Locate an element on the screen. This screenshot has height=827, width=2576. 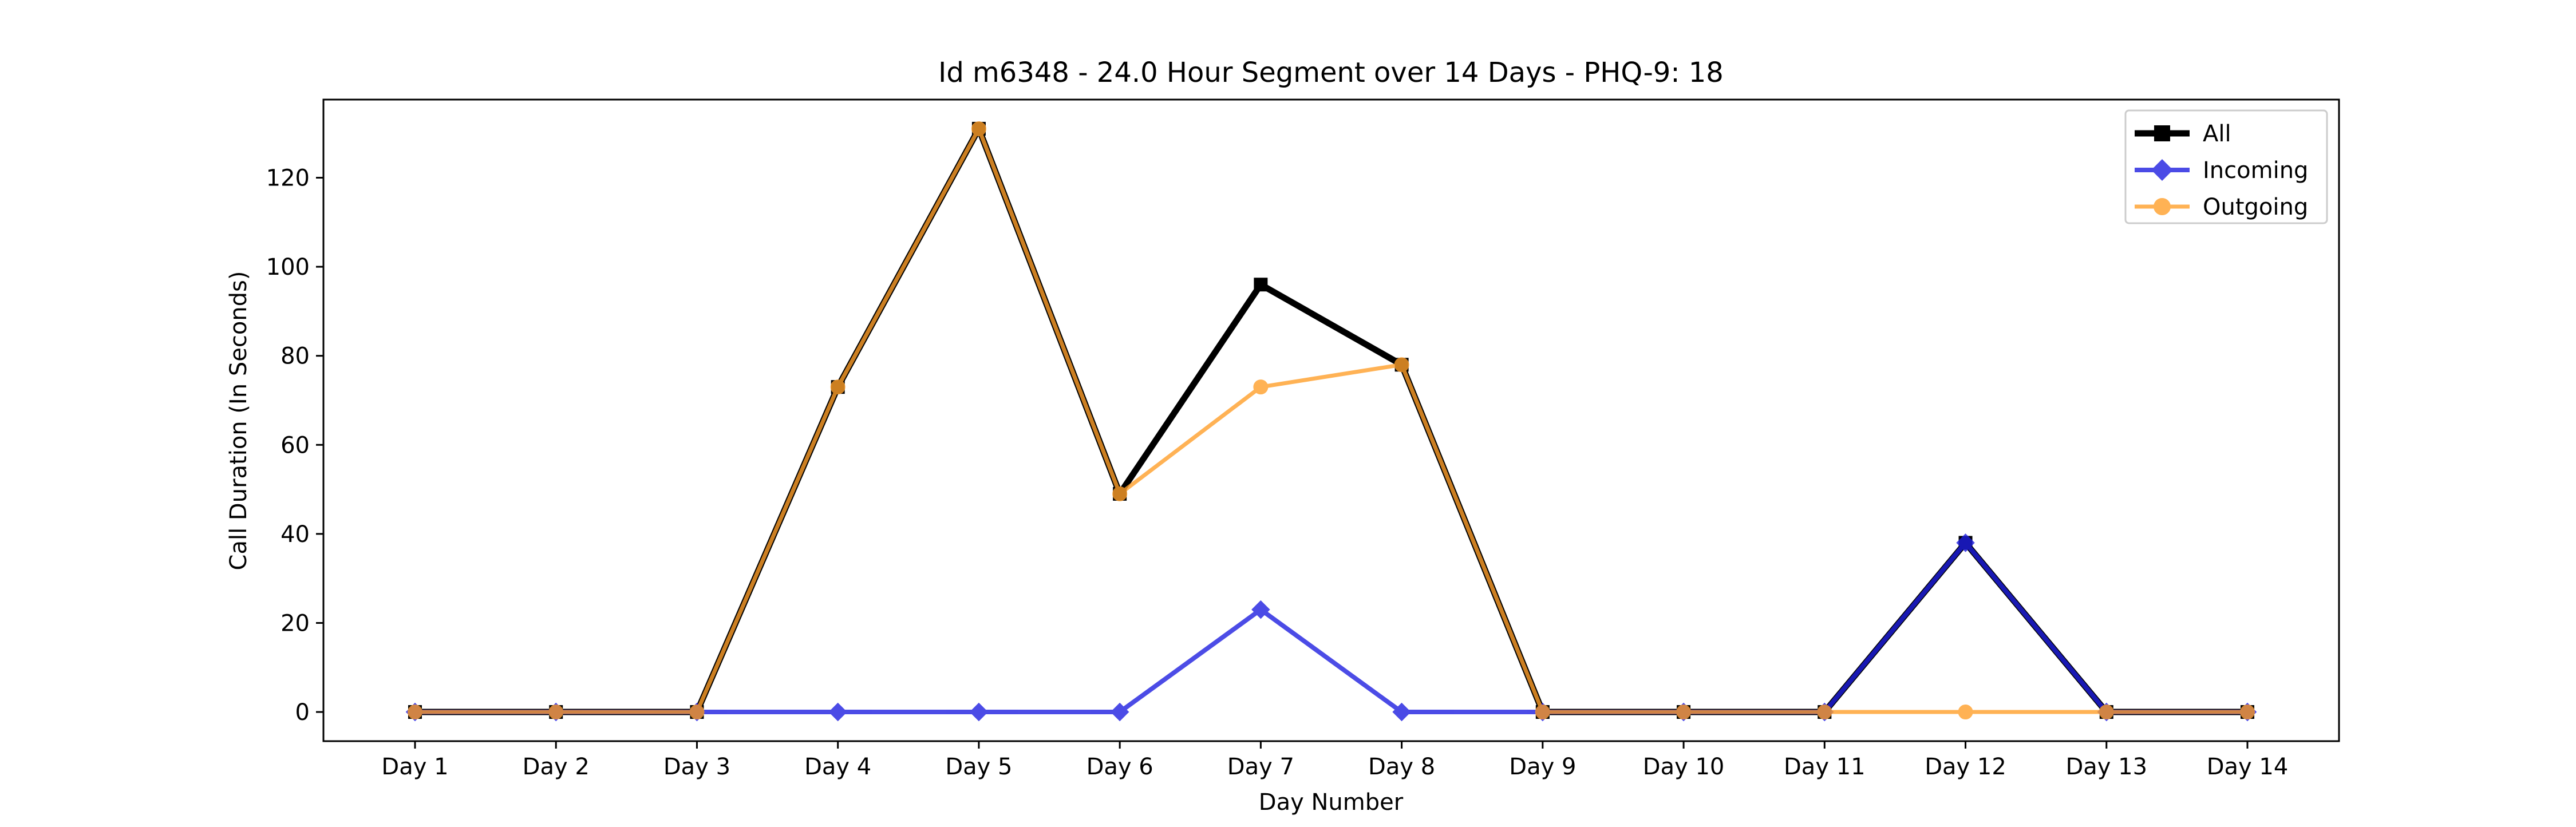
x-tick-label: Day 14 is located at coordinates (2248, 767).